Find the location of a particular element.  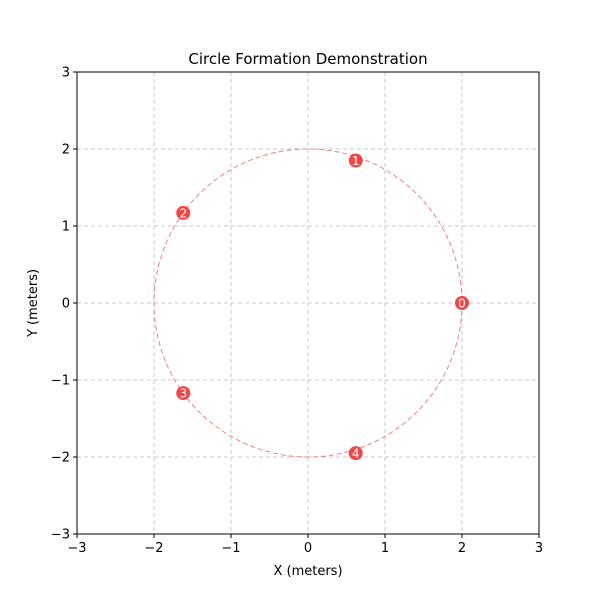

x-tick-label: 2 is located at coordinates (462, 548).